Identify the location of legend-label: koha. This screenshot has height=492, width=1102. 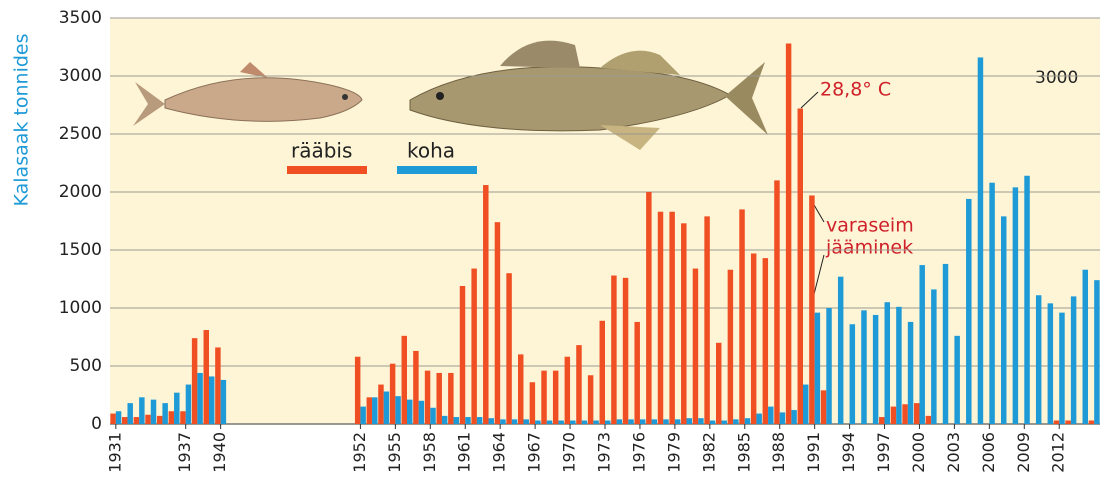
(431, 151).